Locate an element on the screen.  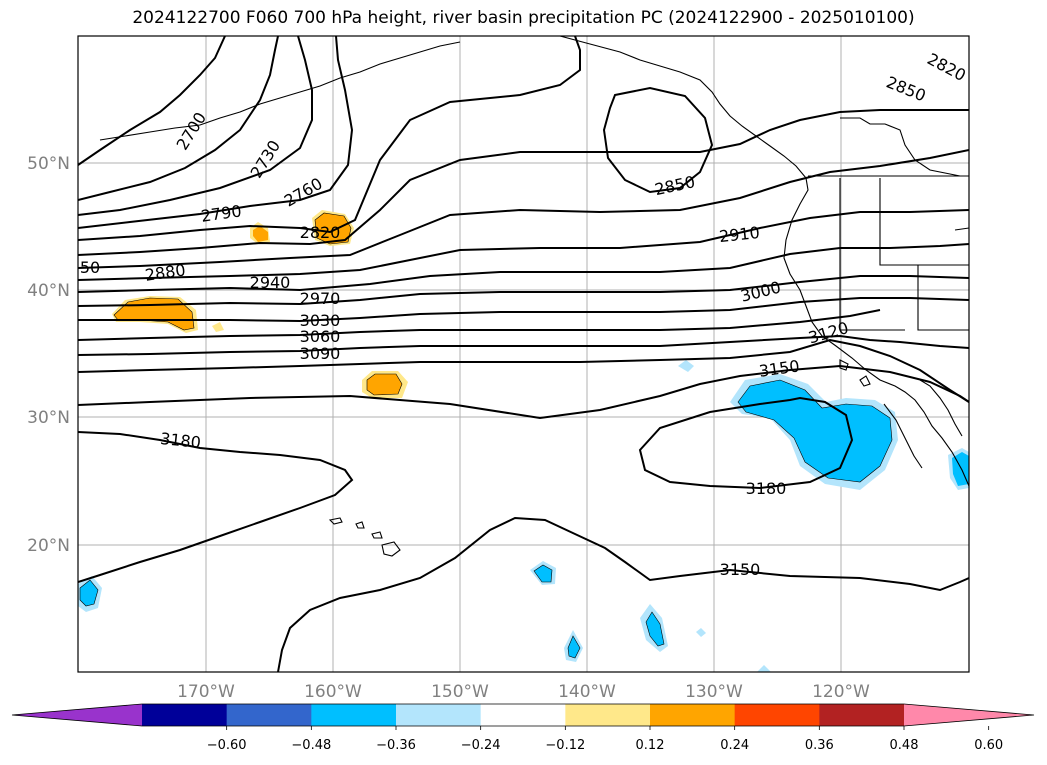
colorbar-tick-label: 0.60 is located at coordinates (988, 745).